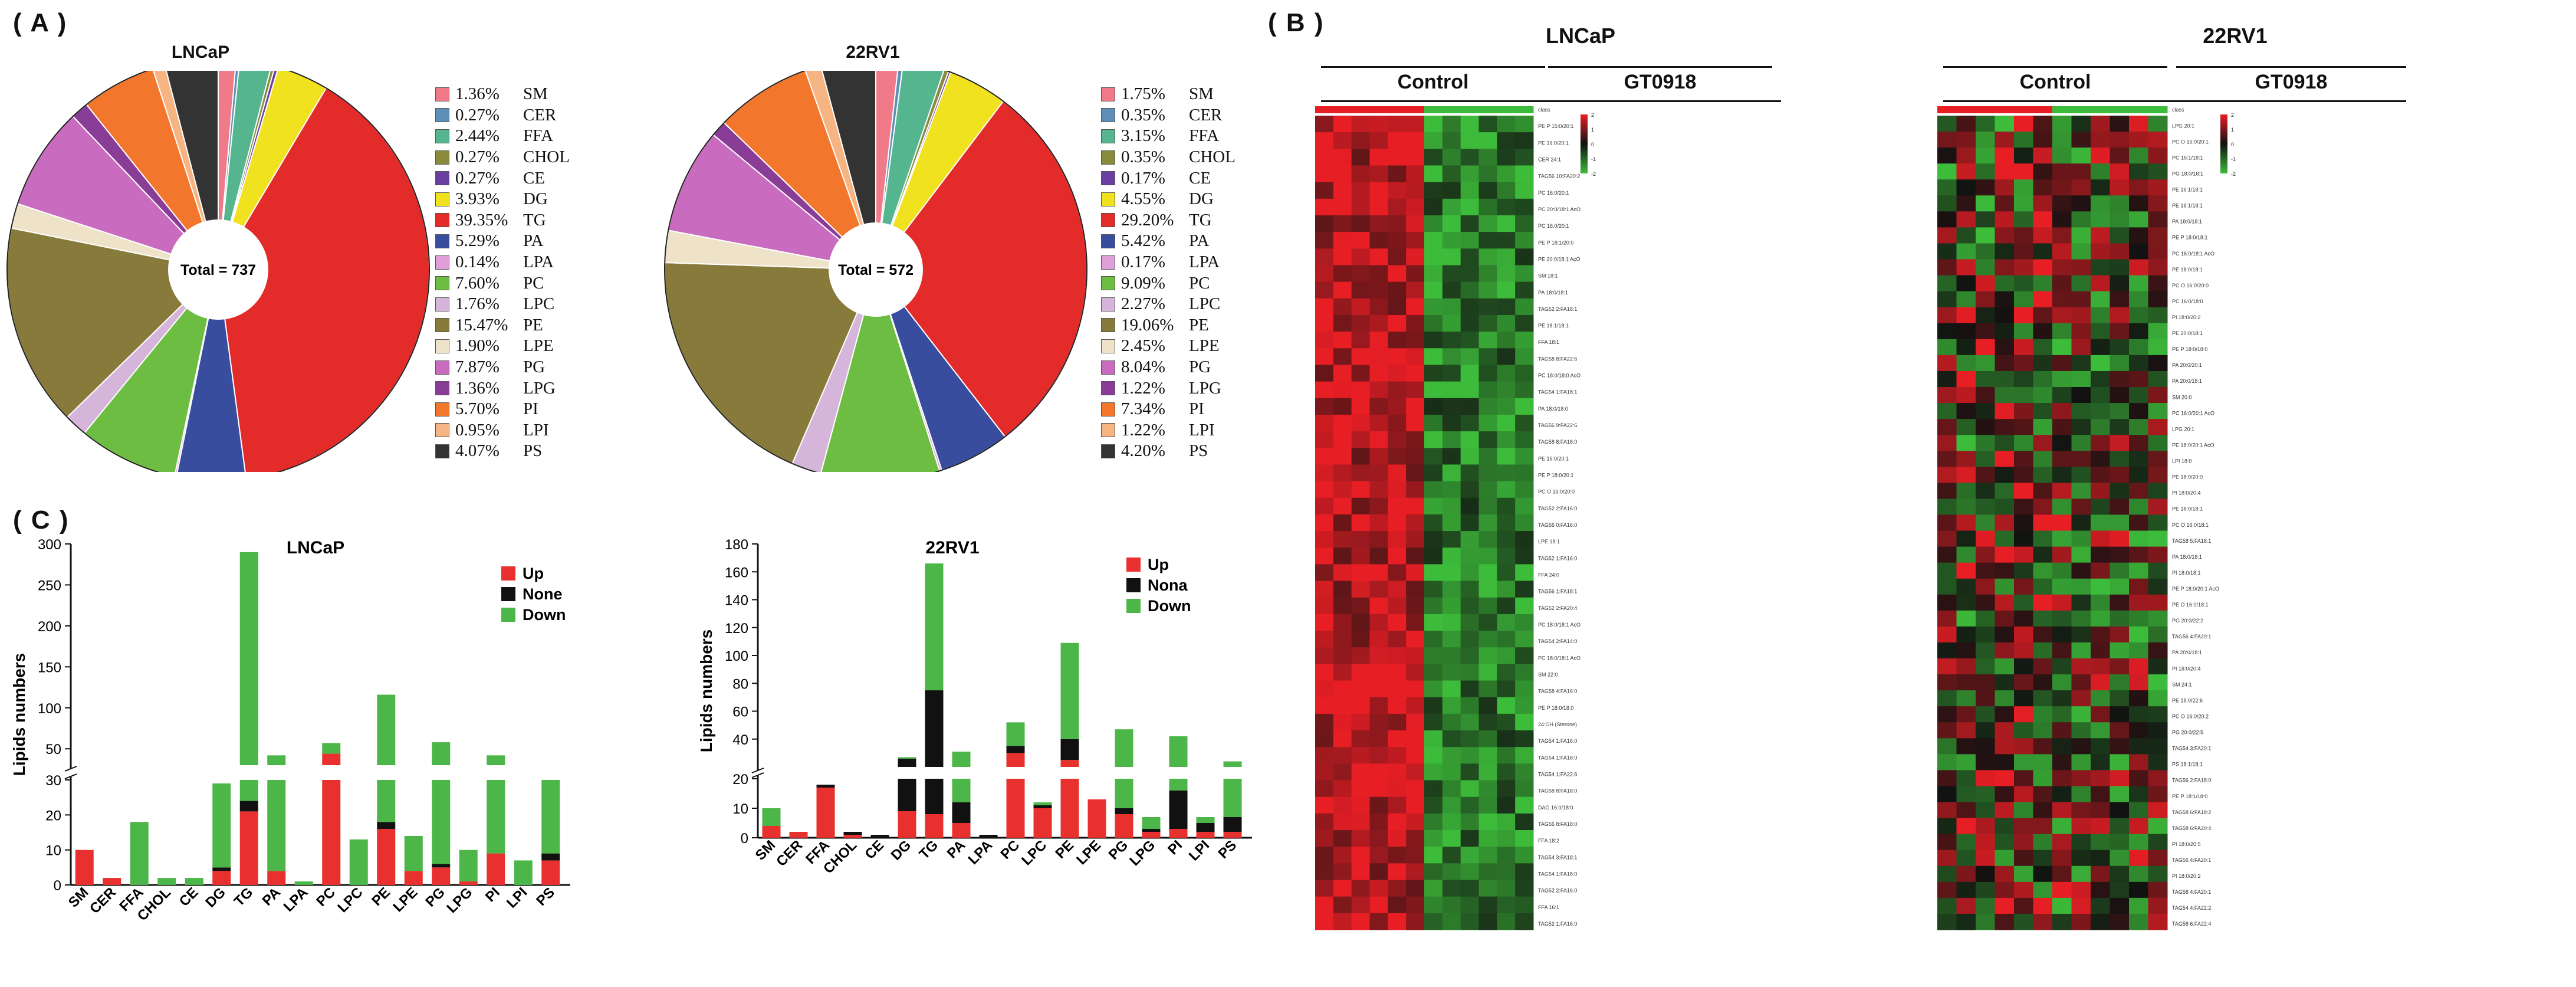  What do you see at coordinates (1557, 741) in the screenshot?
I see `heatmap-row-label: TAG54 1:FA16:0` at bounding box center [1557, 741].